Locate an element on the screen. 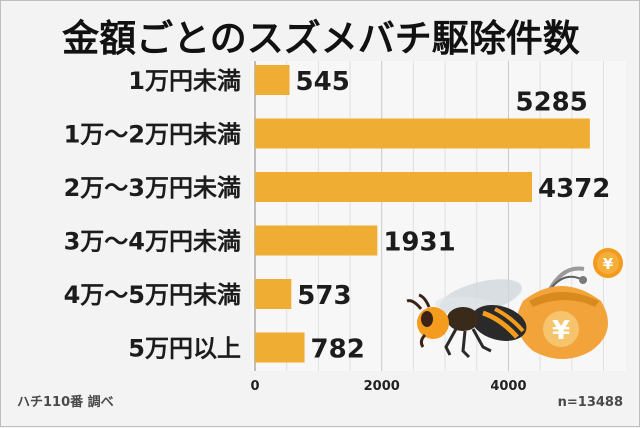 Image resolution: width=640 pixels, height=428 pixels. value-label: 573 is located at coordinates (324, 296).